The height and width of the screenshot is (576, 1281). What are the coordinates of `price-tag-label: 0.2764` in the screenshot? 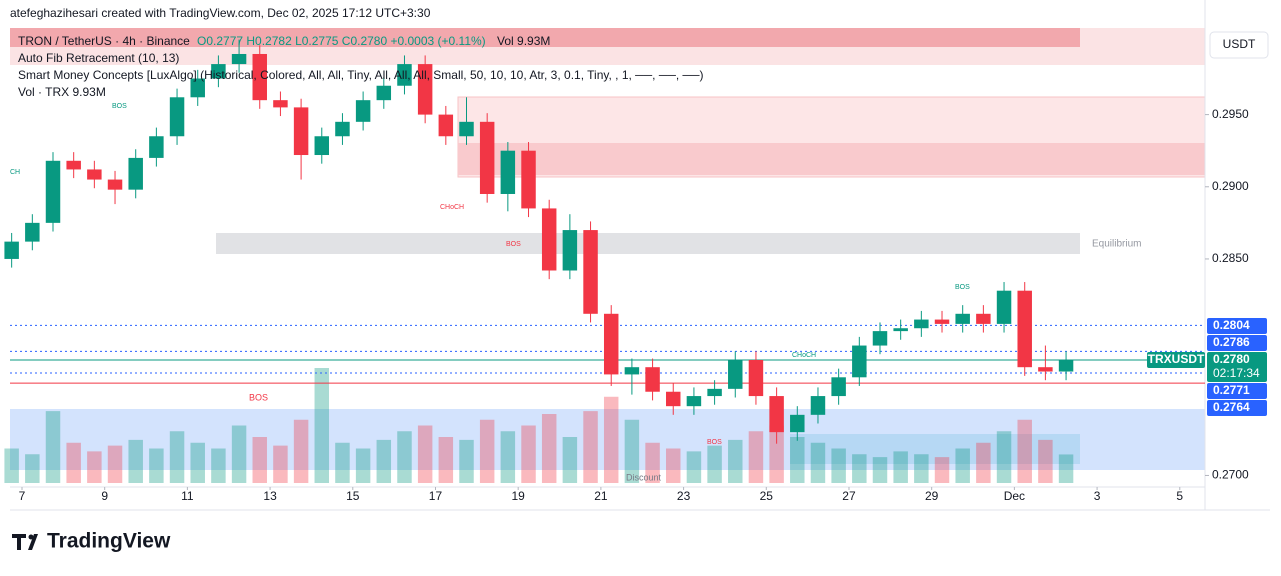 It's located at (1231, 407).